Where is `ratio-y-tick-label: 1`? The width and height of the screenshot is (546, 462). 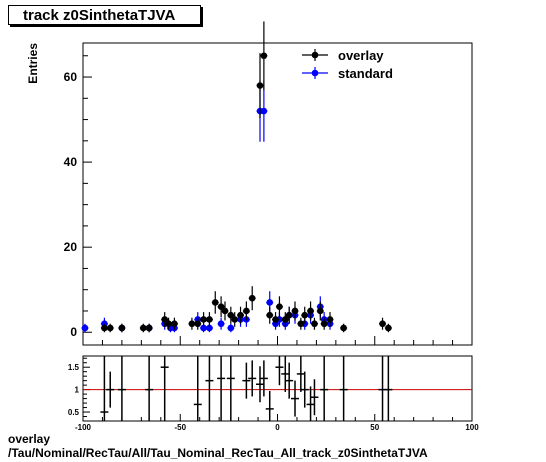 ratio-y-tick-label: 1 is located at coordinates (77, 390).